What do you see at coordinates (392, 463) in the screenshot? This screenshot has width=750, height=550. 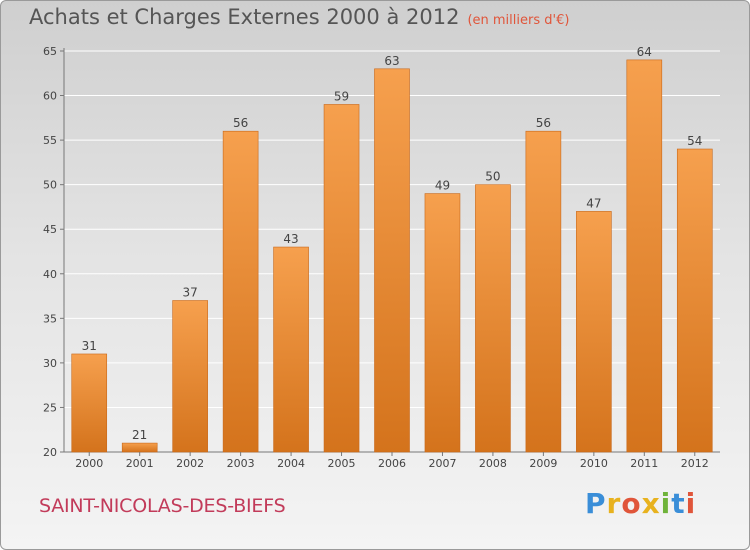 I see `x-tick-label: 2006` at bounding box center [392, 463].